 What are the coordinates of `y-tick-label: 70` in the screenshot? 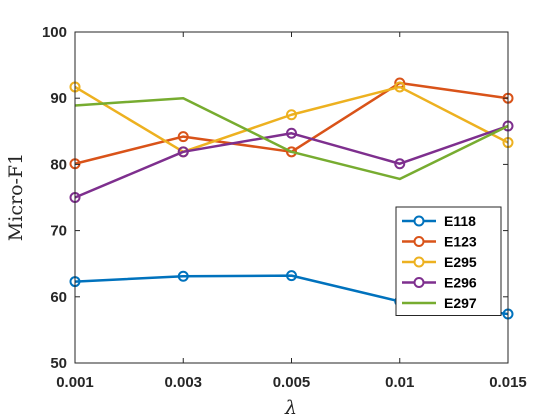 It's located at (58, 231).